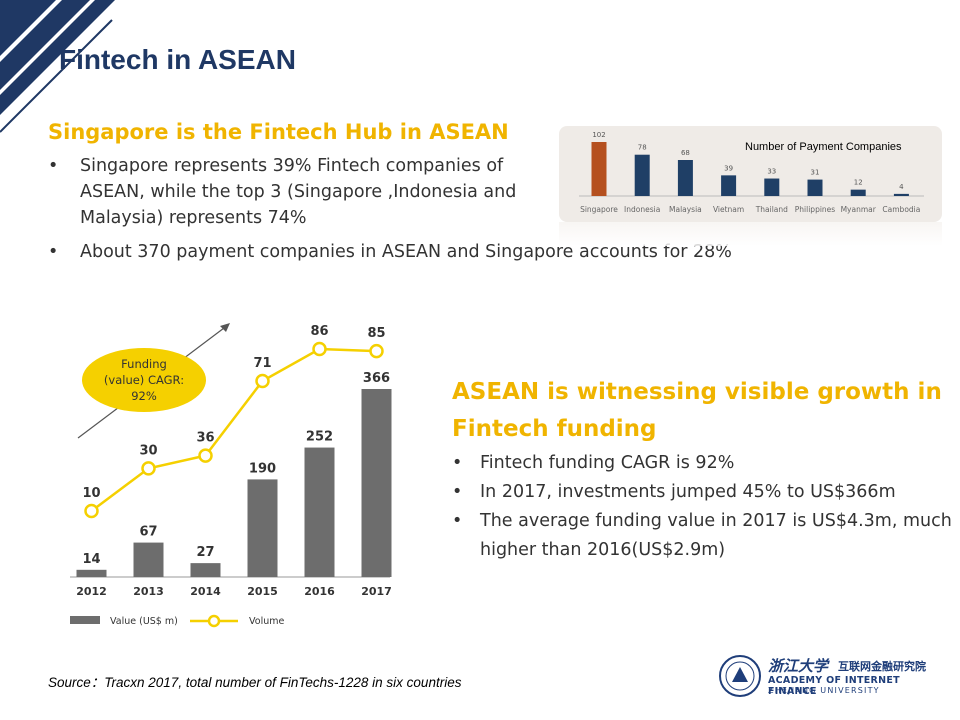 The width and height of the screenshot is (960, 720). What do you see at coordinates (376, 333) in the screenshot?
I see `volume-value-label: 85` at bounding box center [376, 333].